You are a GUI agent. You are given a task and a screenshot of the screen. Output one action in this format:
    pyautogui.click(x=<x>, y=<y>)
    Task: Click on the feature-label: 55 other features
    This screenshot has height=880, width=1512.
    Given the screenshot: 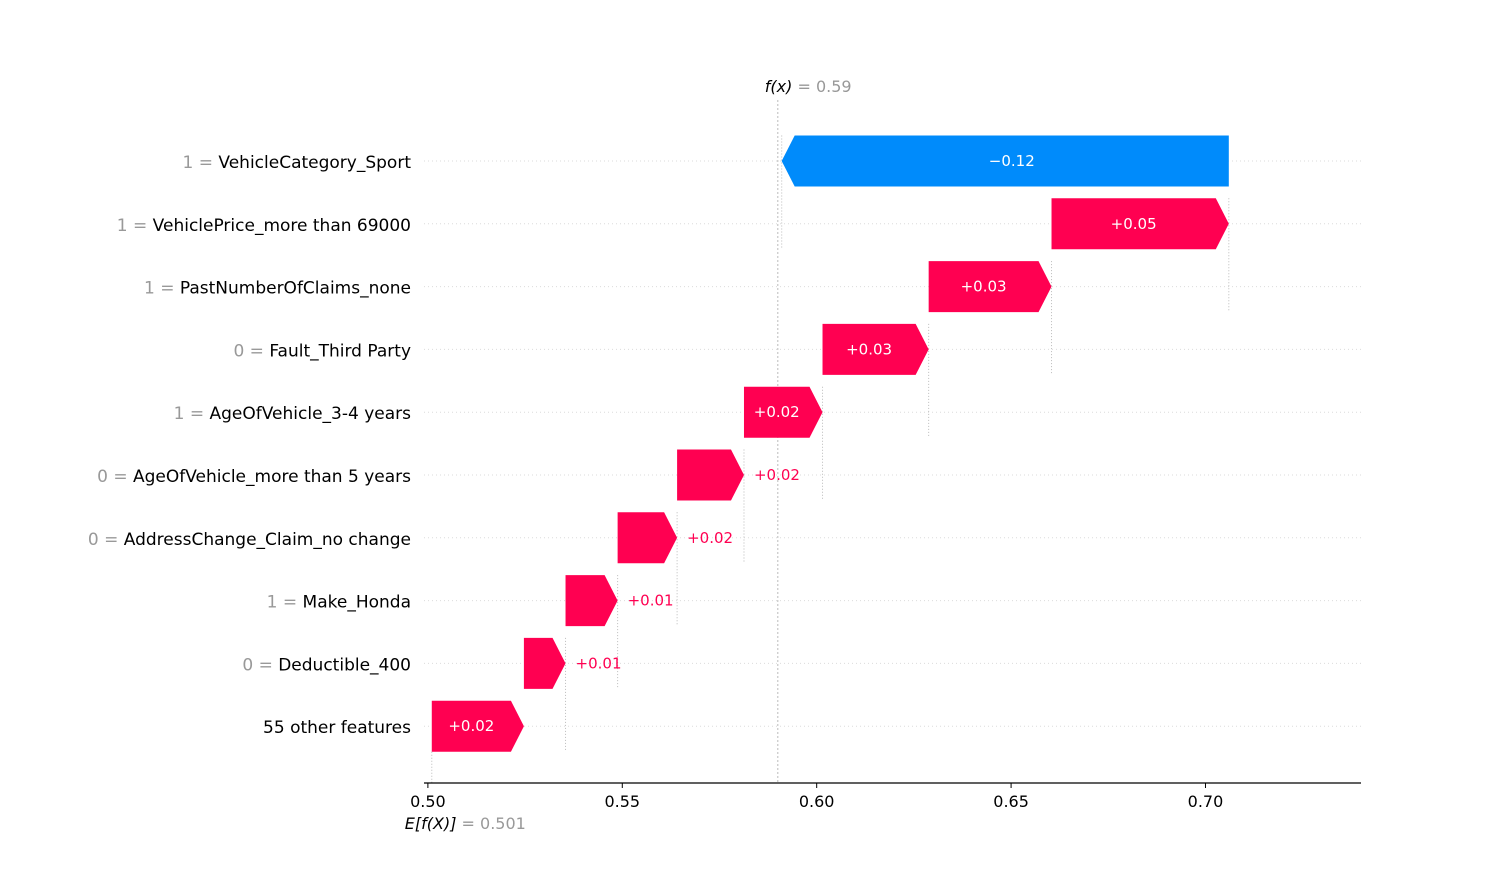 What is the action you would take?
    pyautogui.click(x=337, y=728)
    